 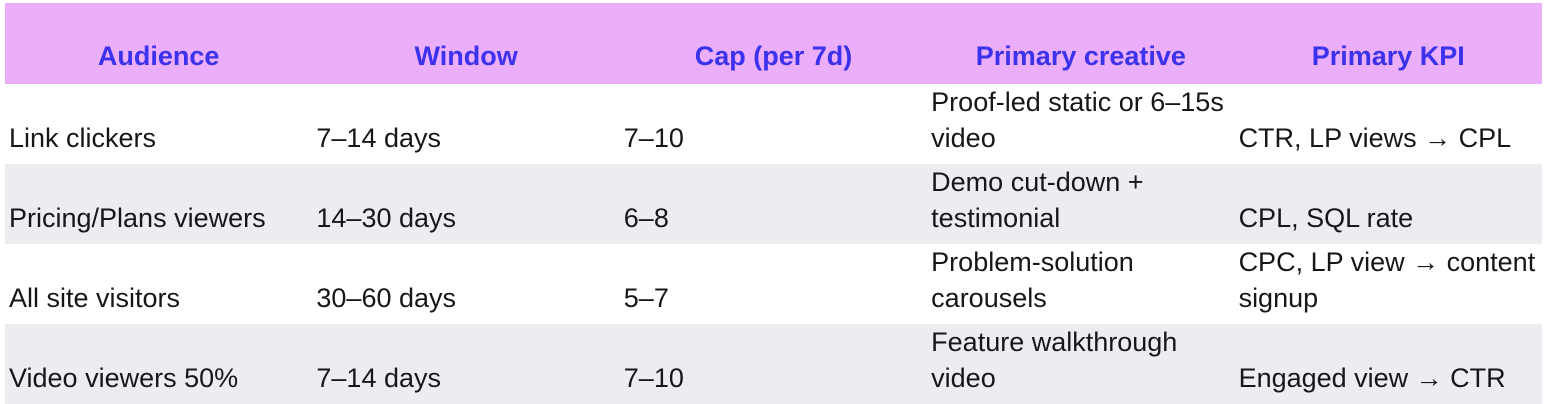 What do you see at coordinates (1388, 124) in the screenshot?
I see `cell-kpi: CTR, LP views → CPL` at bounding box center [1388, 124].